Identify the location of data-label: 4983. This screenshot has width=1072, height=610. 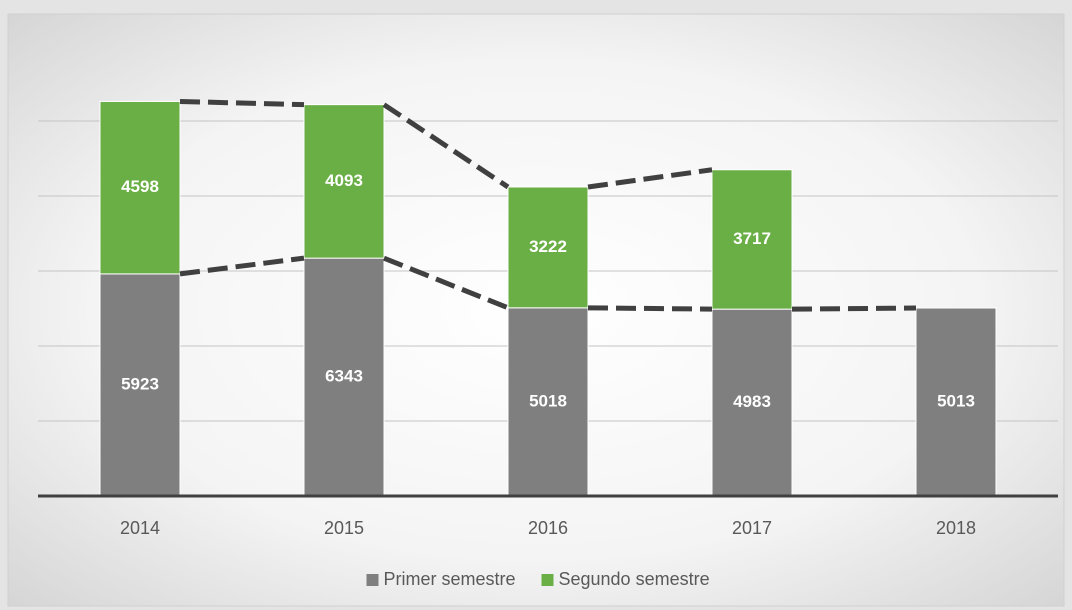
(752, 401).